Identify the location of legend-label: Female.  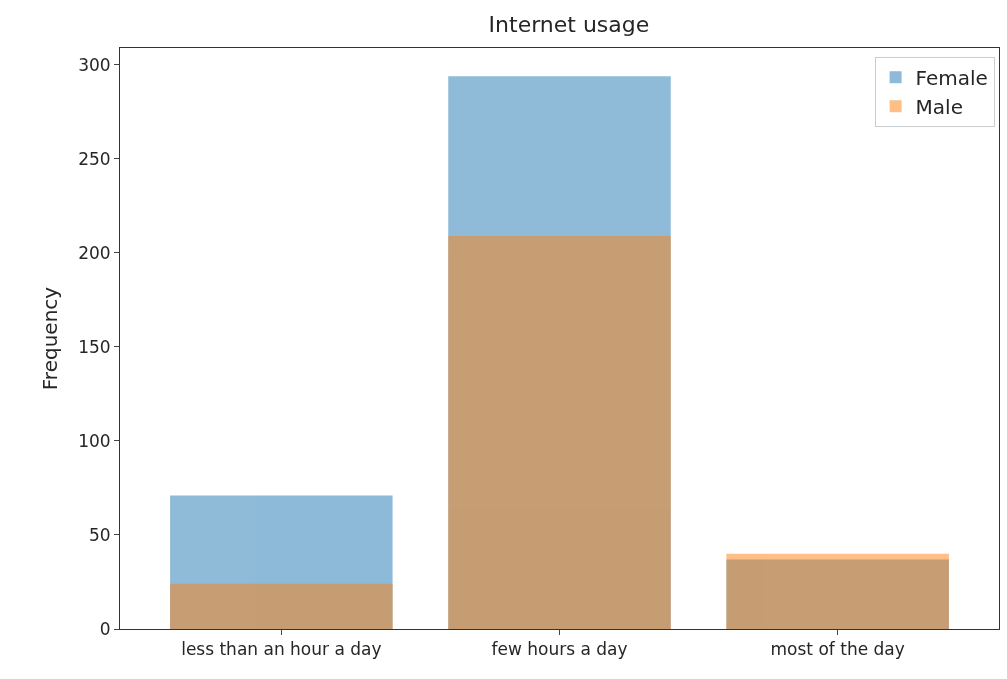
(951, 78).